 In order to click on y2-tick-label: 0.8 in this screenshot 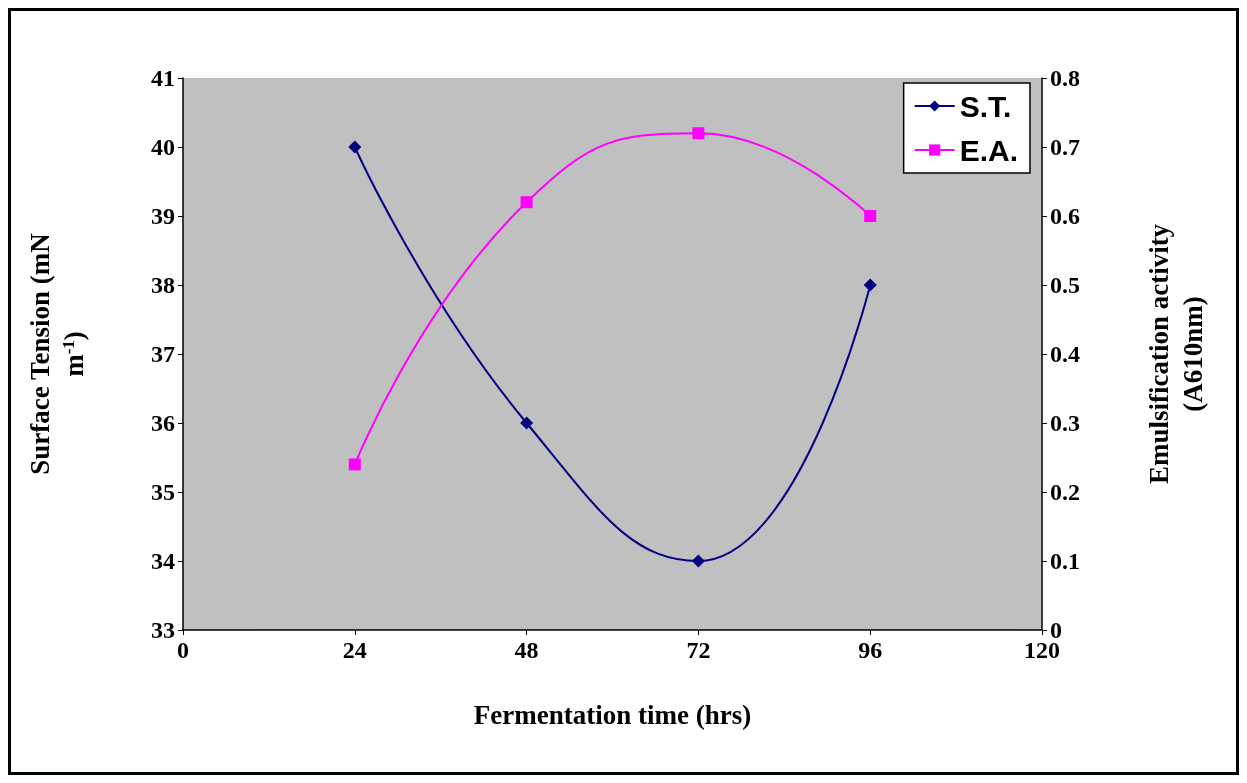, I will do `click(1065, 78)`.